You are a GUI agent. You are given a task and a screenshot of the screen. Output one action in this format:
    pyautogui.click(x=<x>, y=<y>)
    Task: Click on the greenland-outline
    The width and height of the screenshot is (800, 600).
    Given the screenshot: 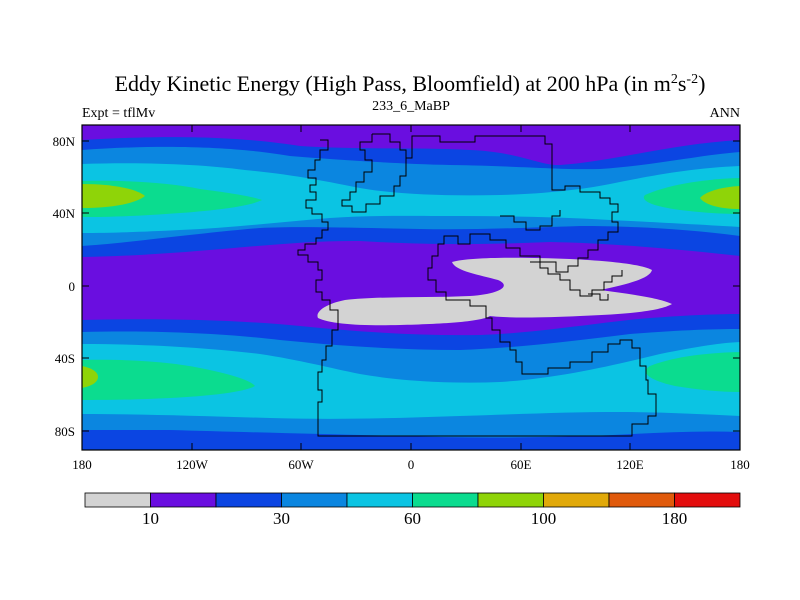 What is the action you would take?
    pyautogui.click(x=374, y=173)
    